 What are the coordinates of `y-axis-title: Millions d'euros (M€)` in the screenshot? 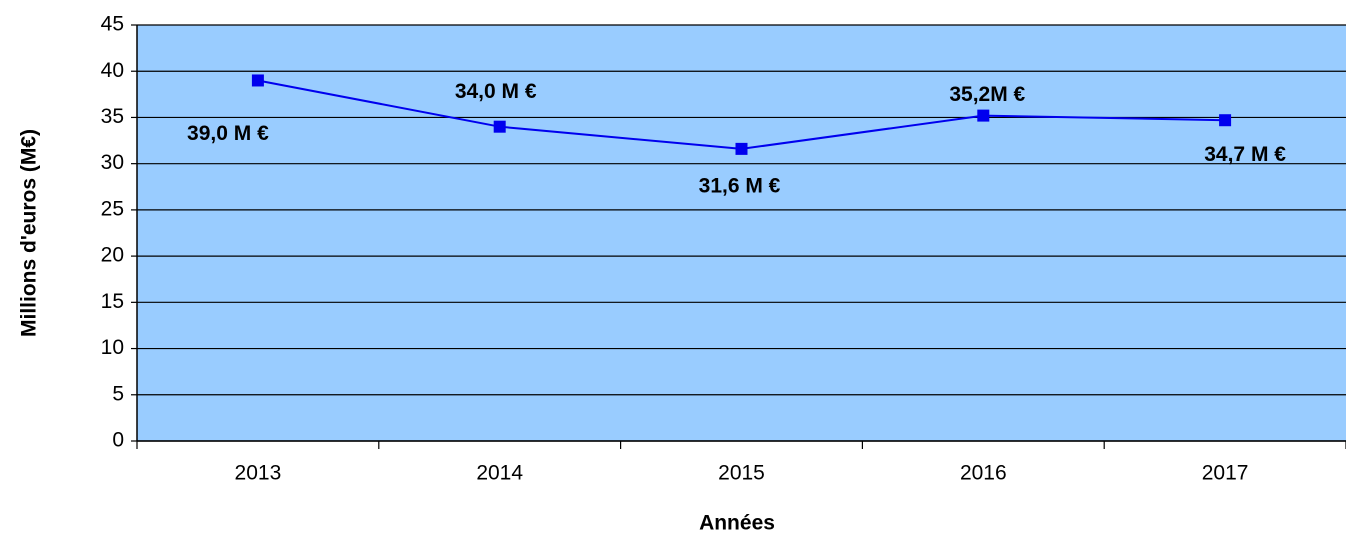 It's located at (29, 233).